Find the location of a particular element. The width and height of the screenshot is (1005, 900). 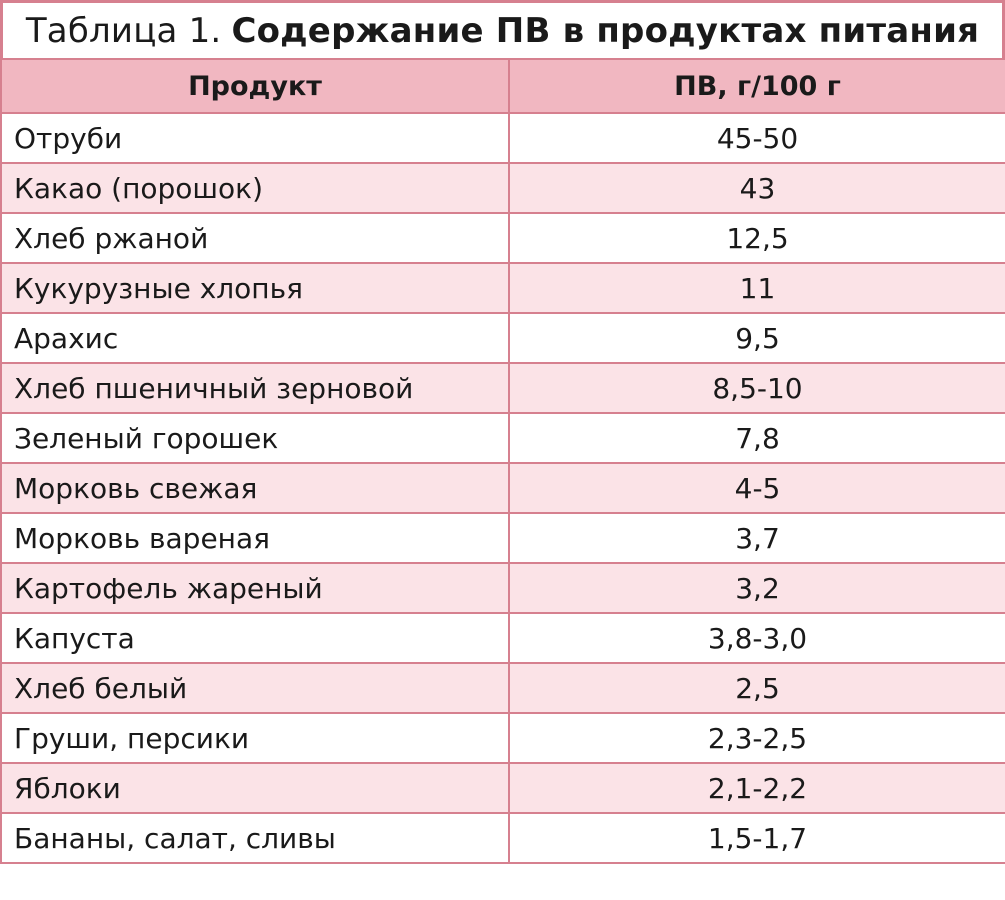

table-row: Бананы, салат, сливы 1,5-1,7 is located at coordinates (502, 838).